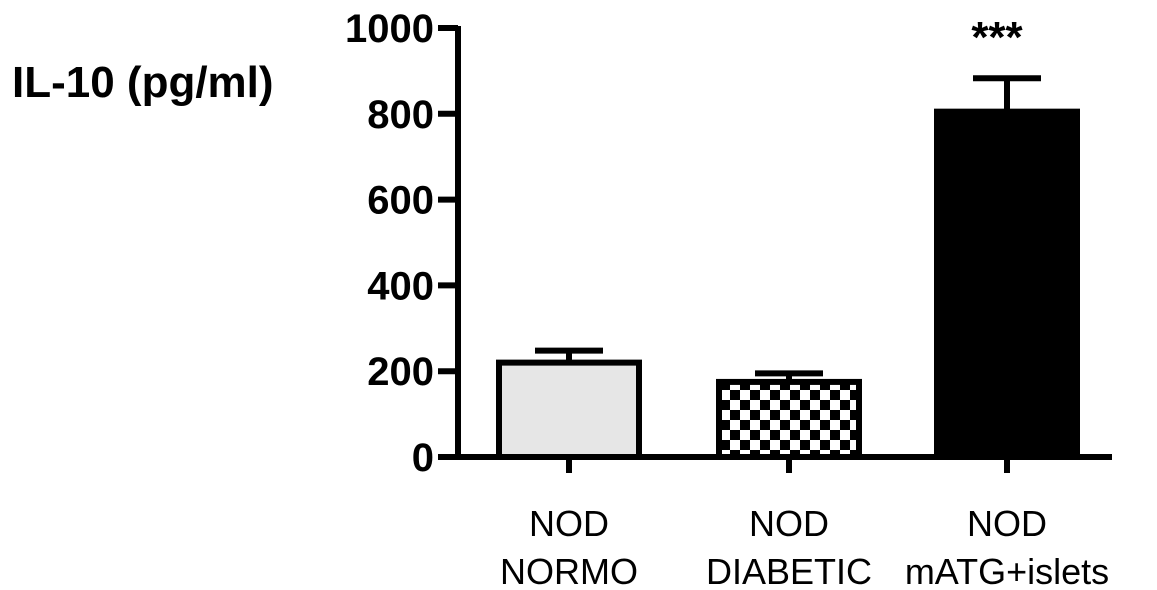  What do you see at coordinates (400, 286) in the screenshot?
I see `y-tick-label: 400` at bounding box center [400, 286].